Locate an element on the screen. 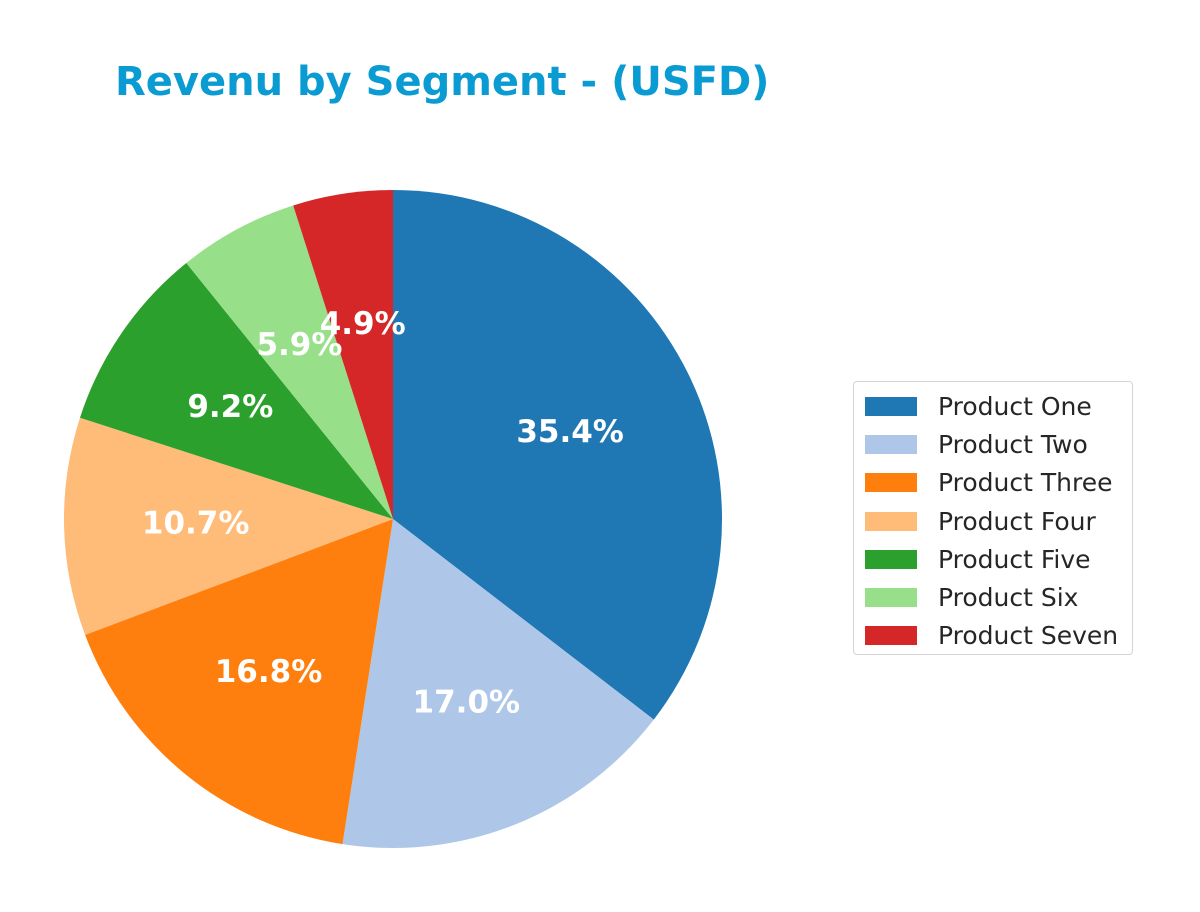 The image size is (1200, 912). pie-slice-product-two is located at coordinates (498, 683).